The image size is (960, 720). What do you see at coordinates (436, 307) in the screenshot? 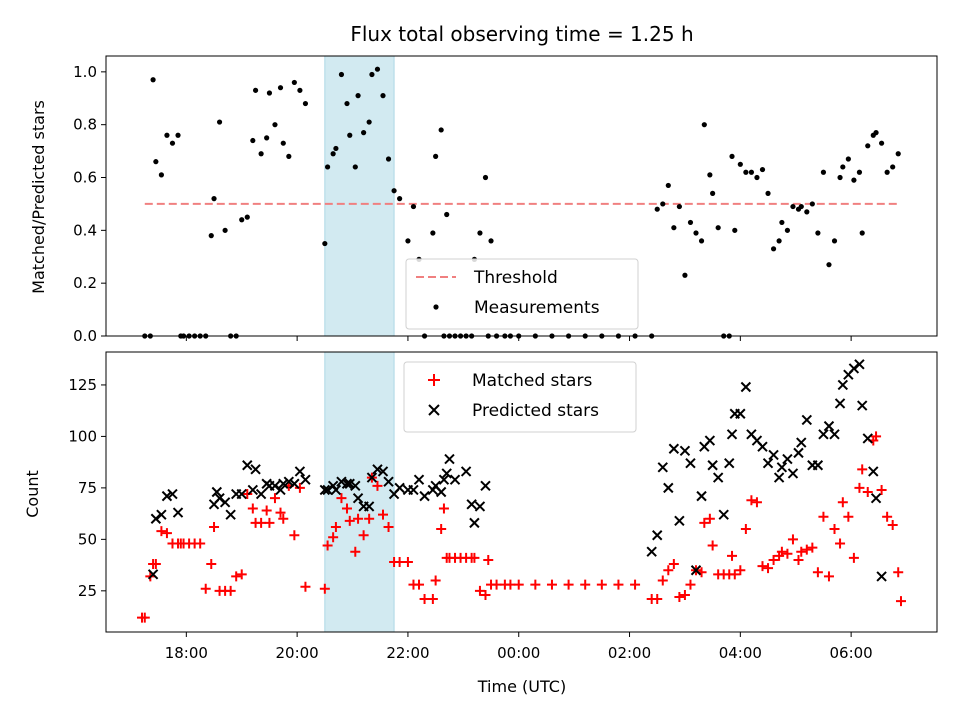
I see `legend-swatch-measurements` at bounding box center [436, 307].